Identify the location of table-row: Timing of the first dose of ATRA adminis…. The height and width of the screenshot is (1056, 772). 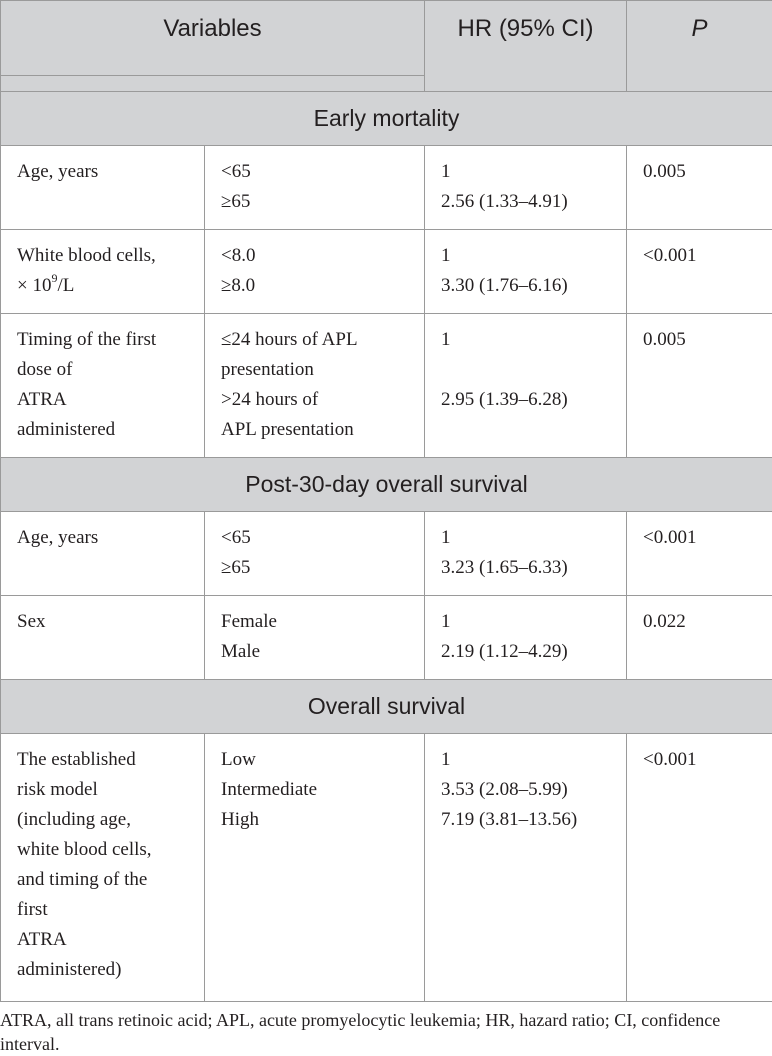
(386, 386).